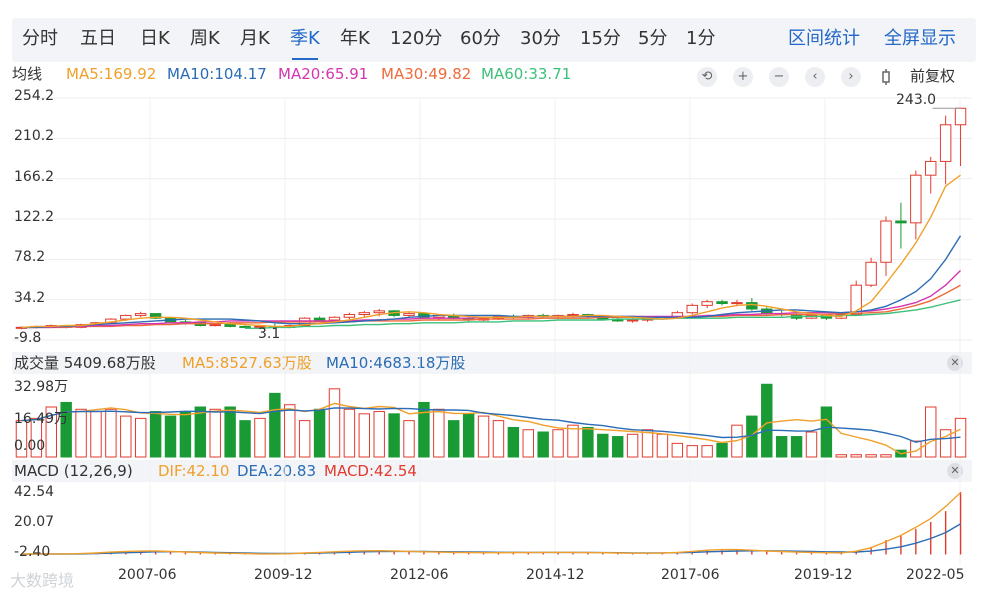  I want to click on tab-1: 分时, so click(40, 38).